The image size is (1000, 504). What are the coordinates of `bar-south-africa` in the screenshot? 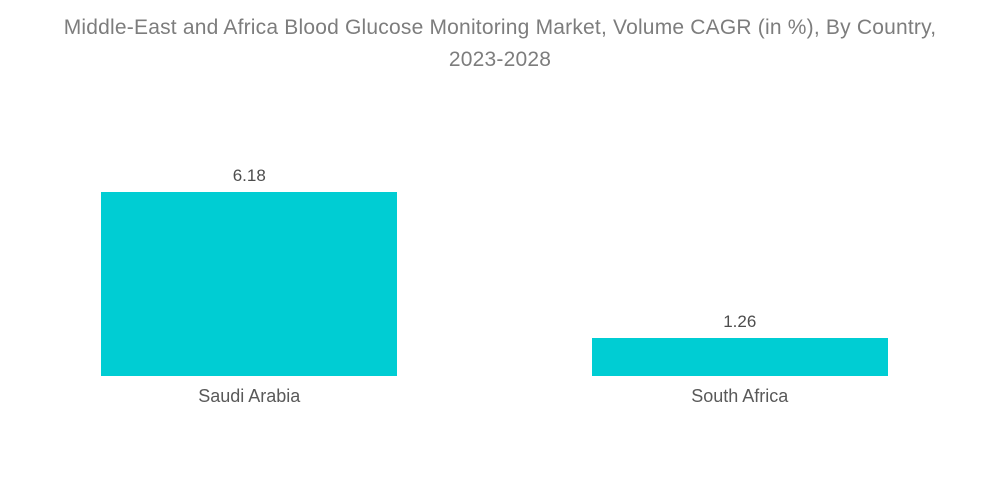 It's located at (739, 357).